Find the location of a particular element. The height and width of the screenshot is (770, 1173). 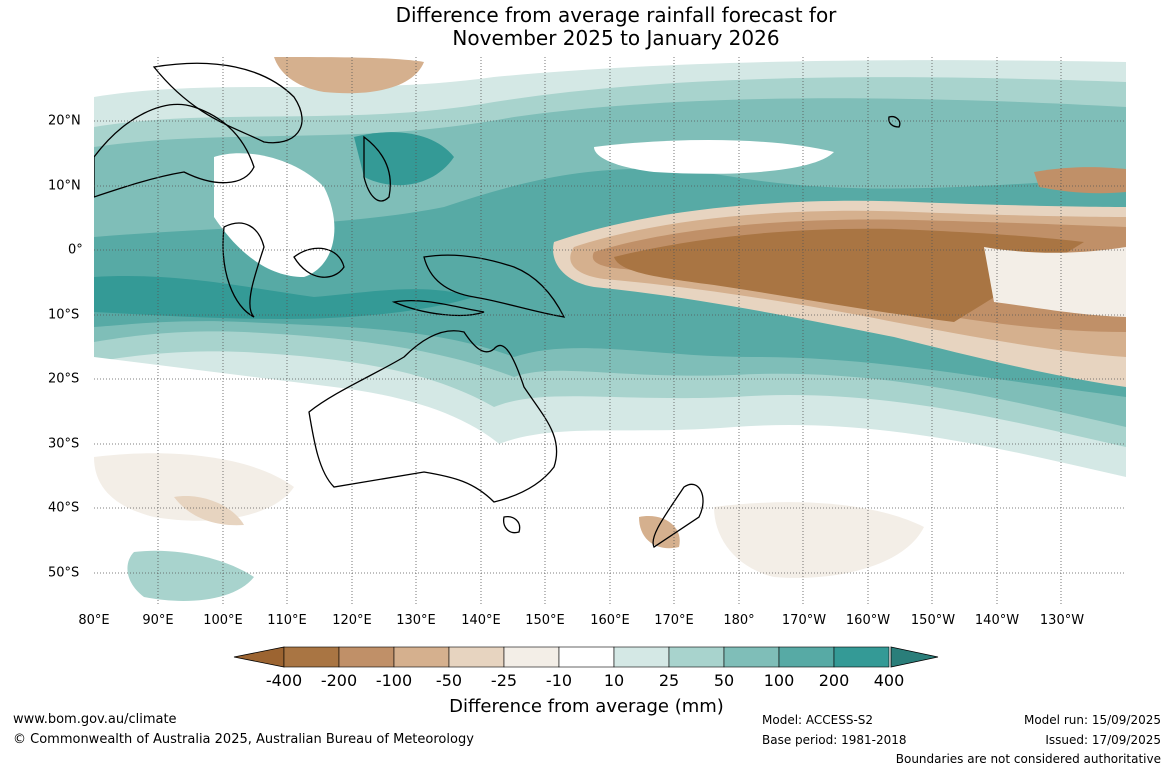

colorbar-label: -100 is located at coordinates (394, 680).